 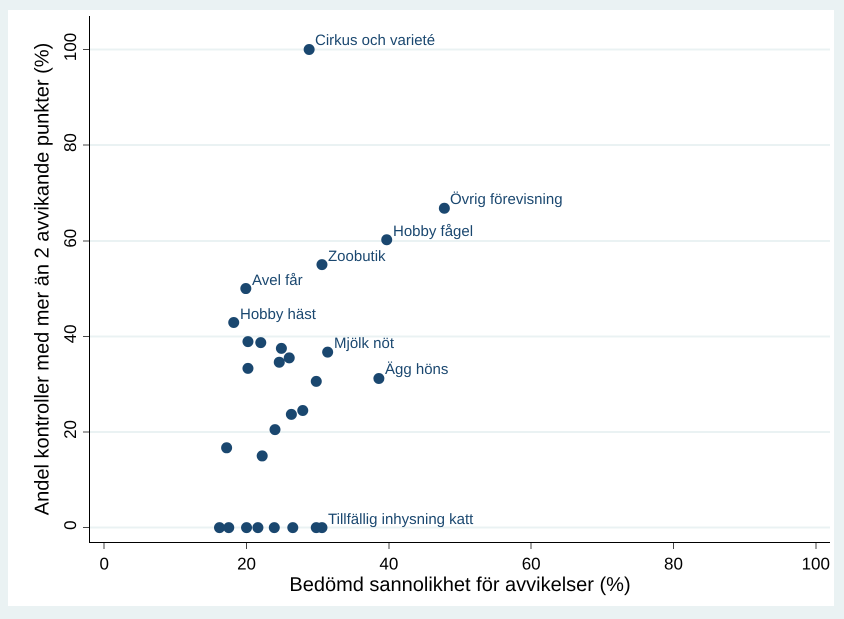 What do you see at coordinates (43, 279) in the screenshot?
I see `y-axis-title: Andel kontroller med mer än 2 avvikande punkter (%)` at bounding box center [43, 279].